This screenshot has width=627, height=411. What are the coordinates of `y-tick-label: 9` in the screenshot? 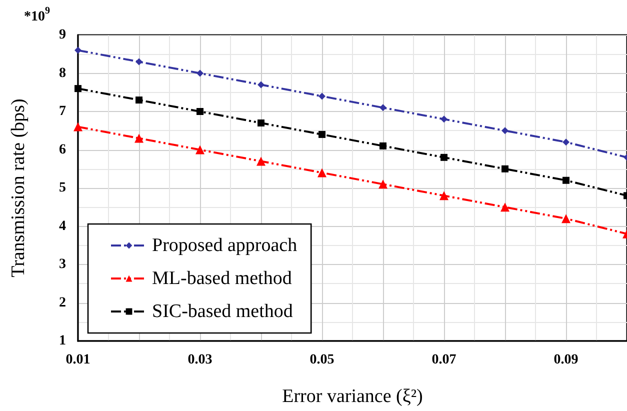 It's located at (62, 35).